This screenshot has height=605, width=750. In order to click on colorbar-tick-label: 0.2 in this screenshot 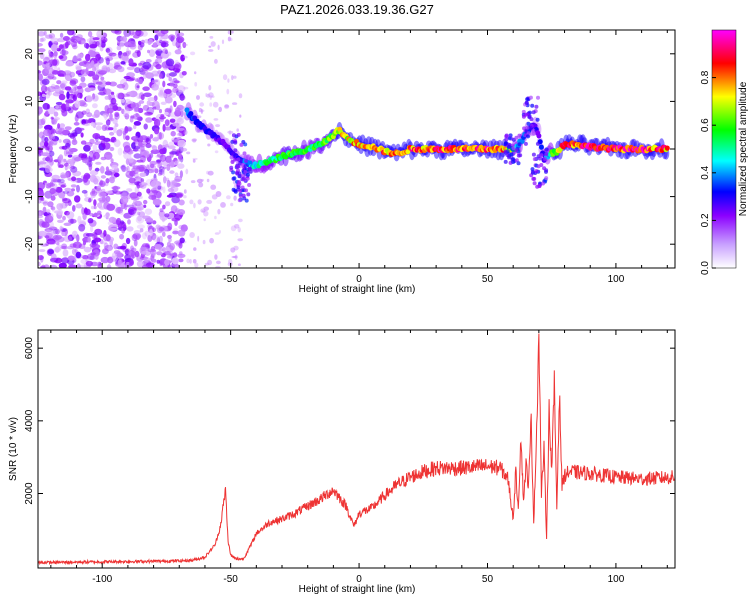, I will do `click(705, 220)`.